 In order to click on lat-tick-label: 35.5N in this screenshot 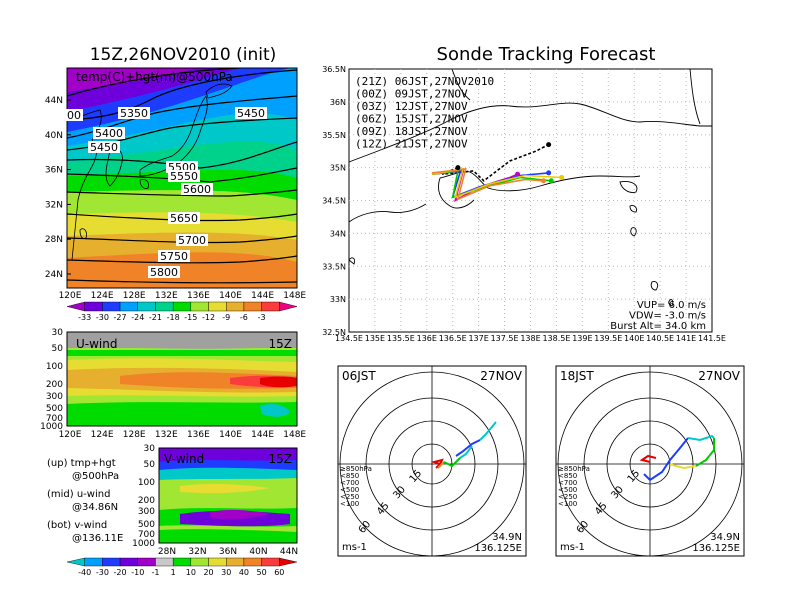, I will do `click(334, 135)`.